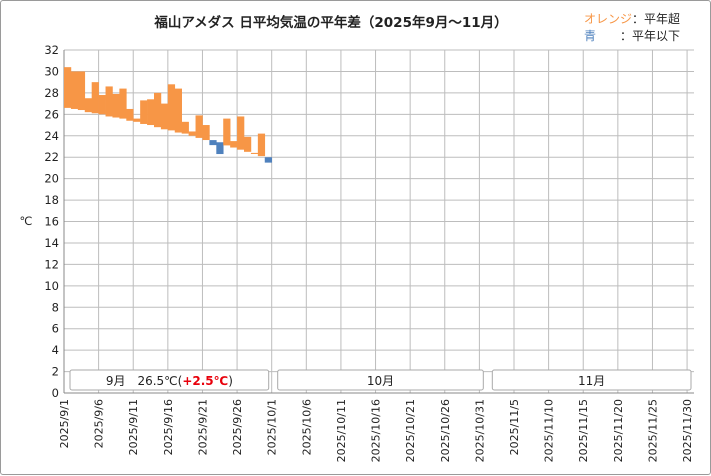 The width and height of the screenshot is (711, 476). I want to click on bar-2025/9/18, so click(185, 127).